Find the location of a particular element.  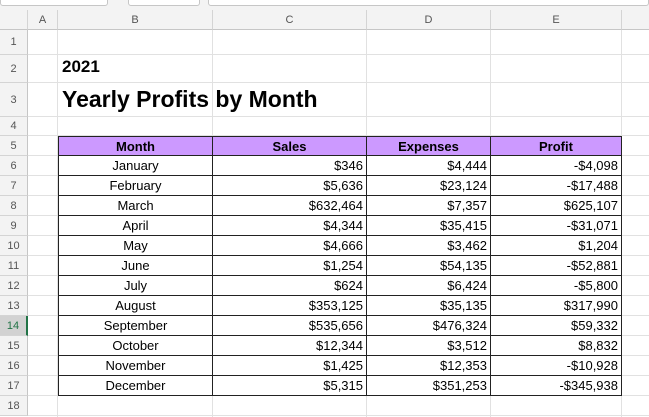

row-header: 14 is located at coordinates (14, 326).